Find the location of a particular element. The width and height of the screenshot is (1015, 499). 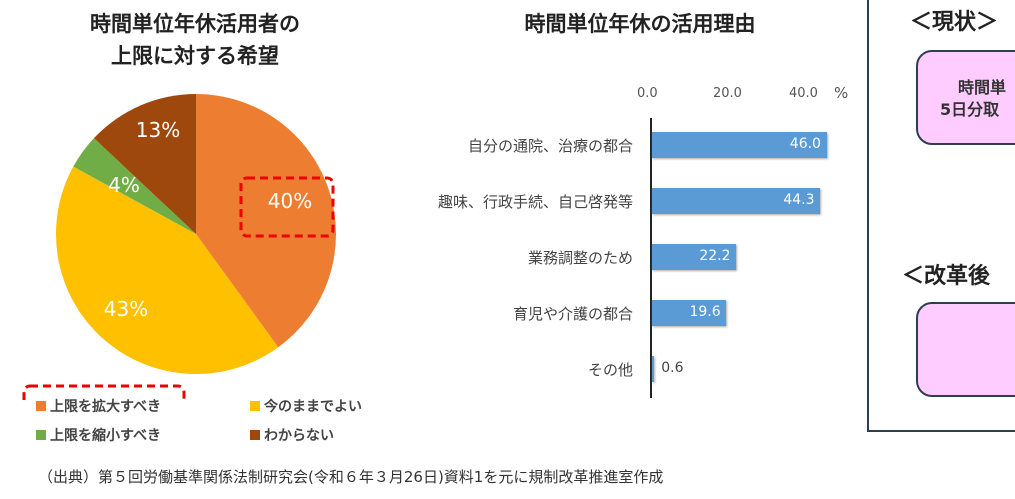

bar-title: 時間単位年休の活用理由 is located at coordinates (640, 24).